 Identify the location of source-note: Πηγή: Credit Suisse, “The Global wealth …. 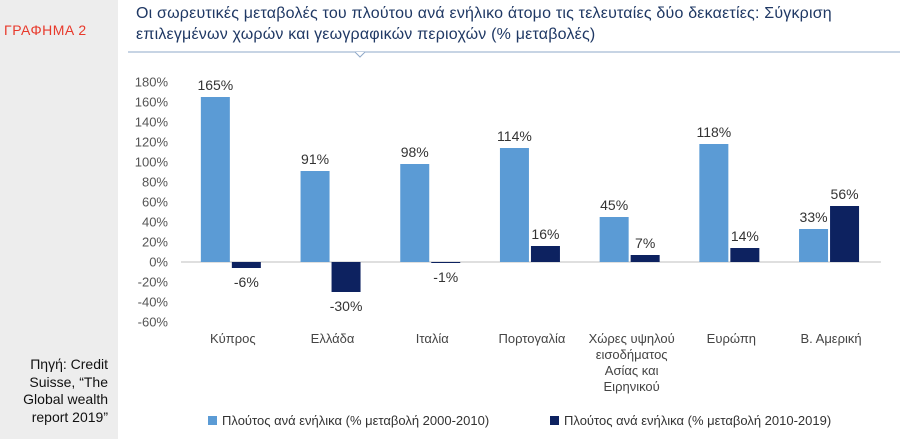
(56, 391).